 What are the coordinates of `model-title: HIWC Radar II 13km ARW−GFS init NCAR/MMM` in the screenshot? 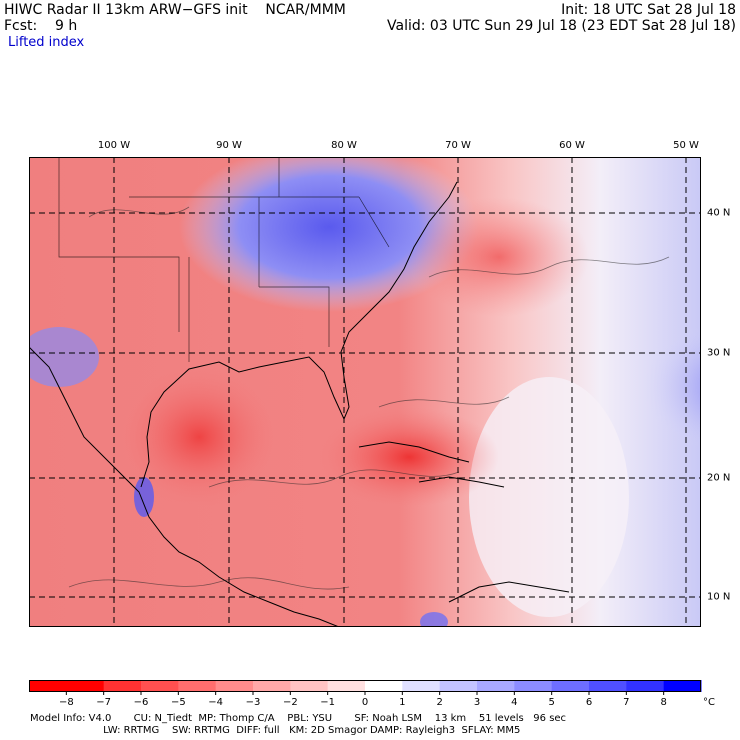 It's located at (175, 10).